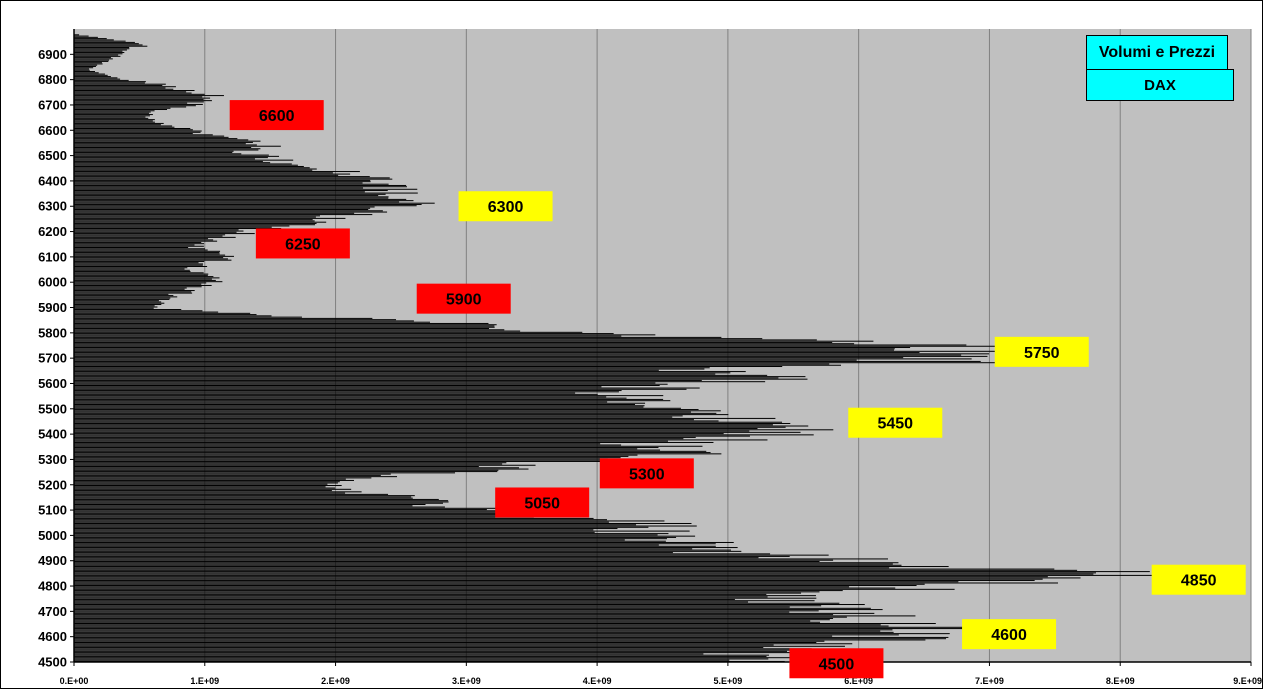  I want to click on level-label-6250: 6250, so click(303, 244).